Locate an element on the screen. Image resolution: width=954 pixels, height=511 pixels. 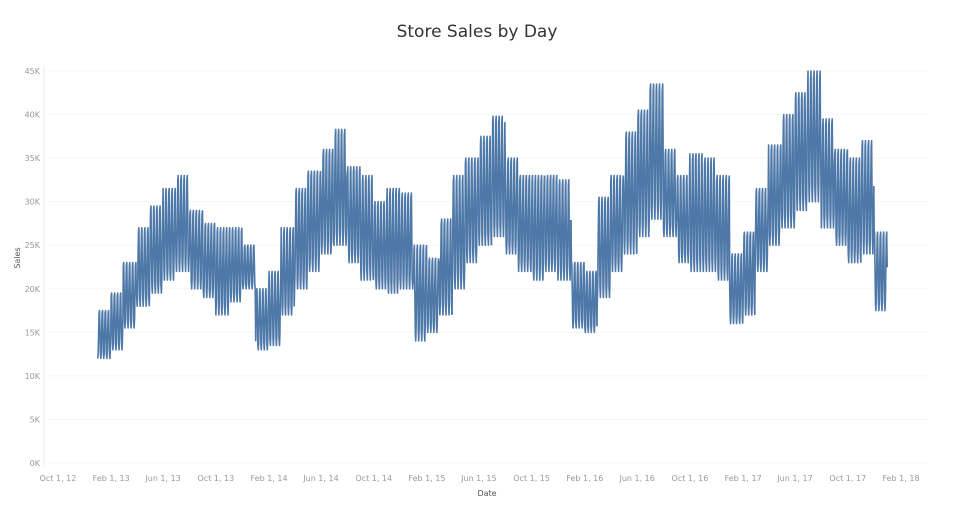
x-tick-label: Oct 1, 15 is located at coordinates (531, 478).